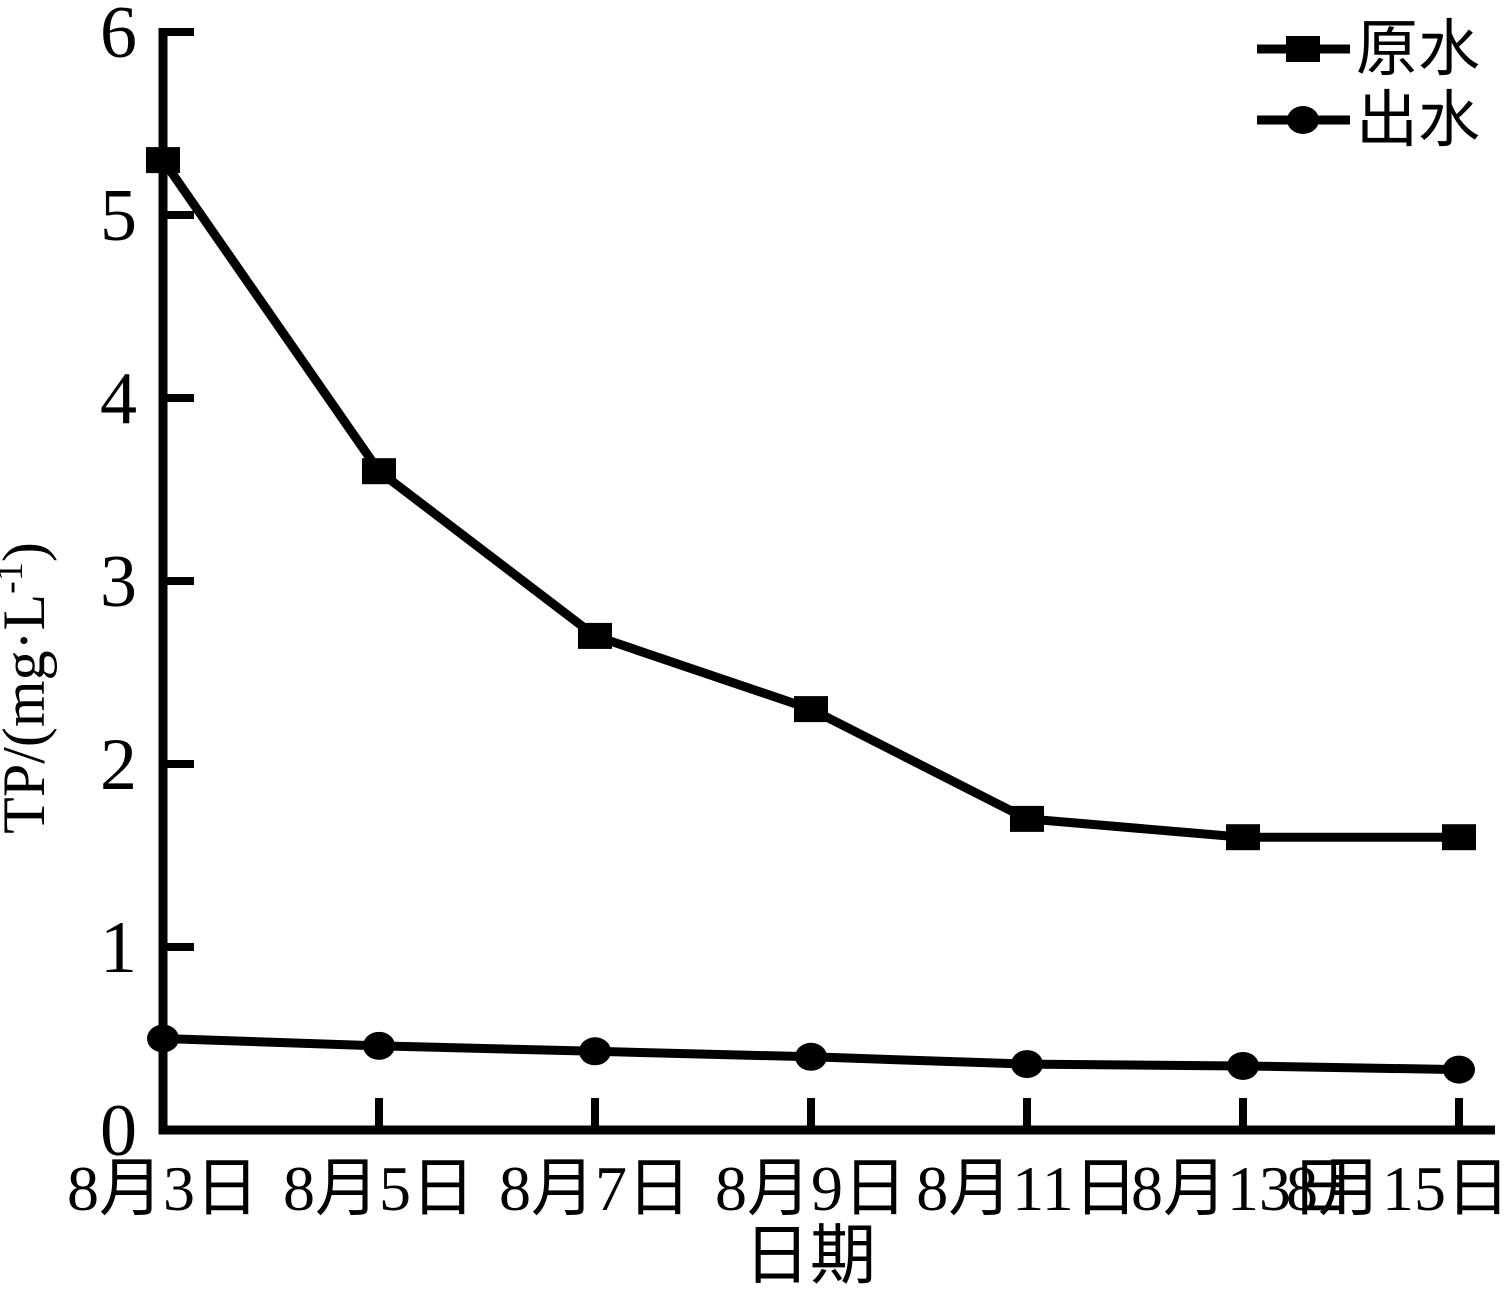 The width and height of the screenshot is (1512, 1299). Describe the element at coordinates (811, 1188) in the screenshot. I see `x-tick-label: 8月9日` at that location.